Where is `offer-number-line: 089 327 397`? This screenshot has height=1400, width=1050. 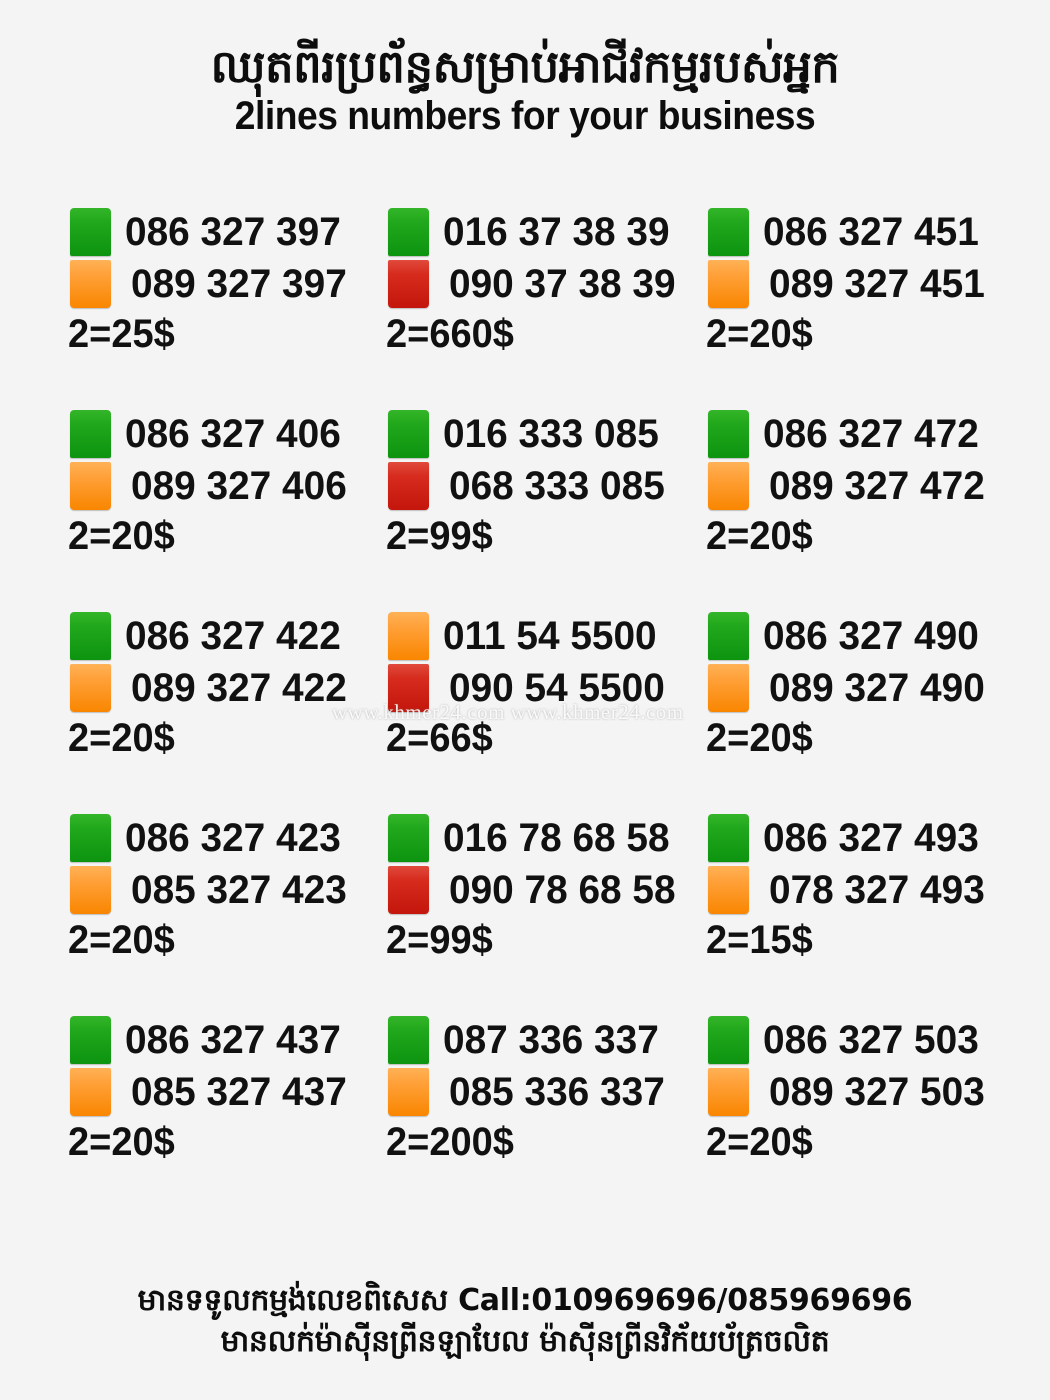 offer-number-line: 089 327 397 is located at coordinates (208, 284).